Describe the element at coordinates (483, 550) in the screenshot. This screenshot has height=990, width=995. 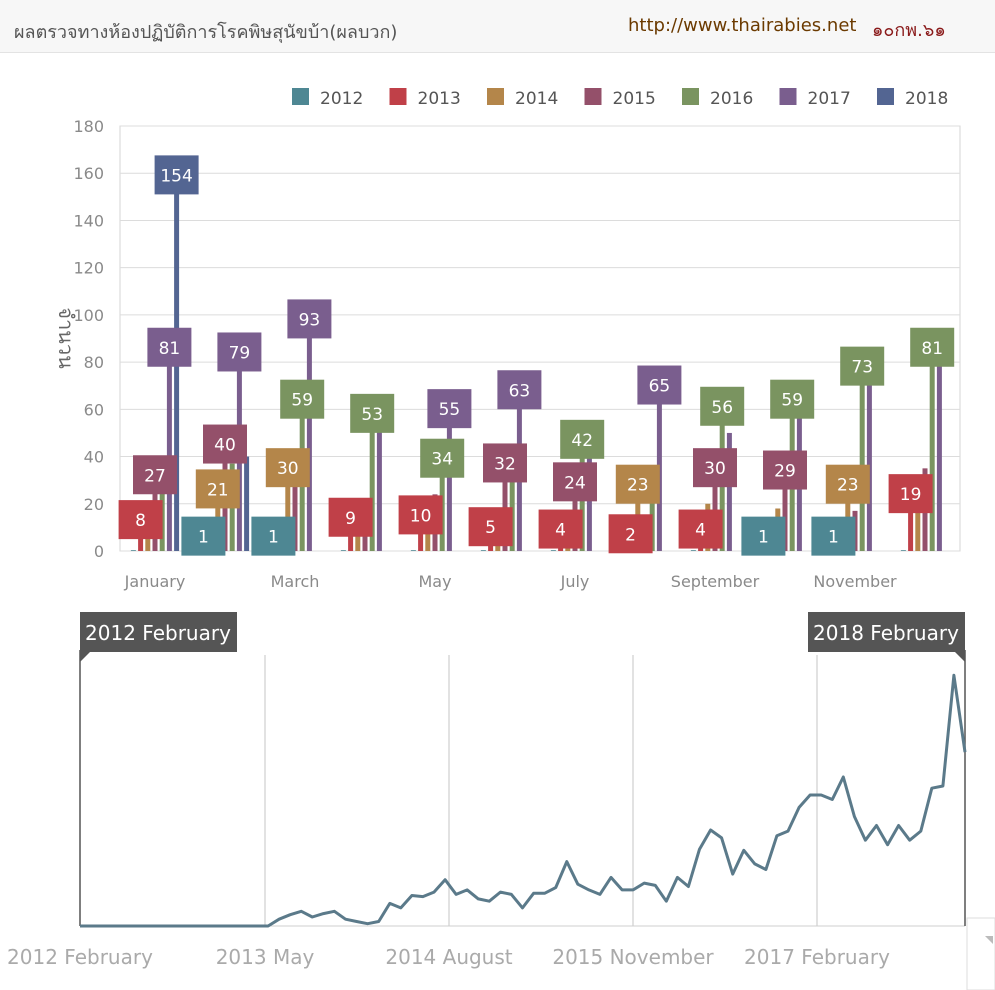
I see `bar-2012-june` at that location.